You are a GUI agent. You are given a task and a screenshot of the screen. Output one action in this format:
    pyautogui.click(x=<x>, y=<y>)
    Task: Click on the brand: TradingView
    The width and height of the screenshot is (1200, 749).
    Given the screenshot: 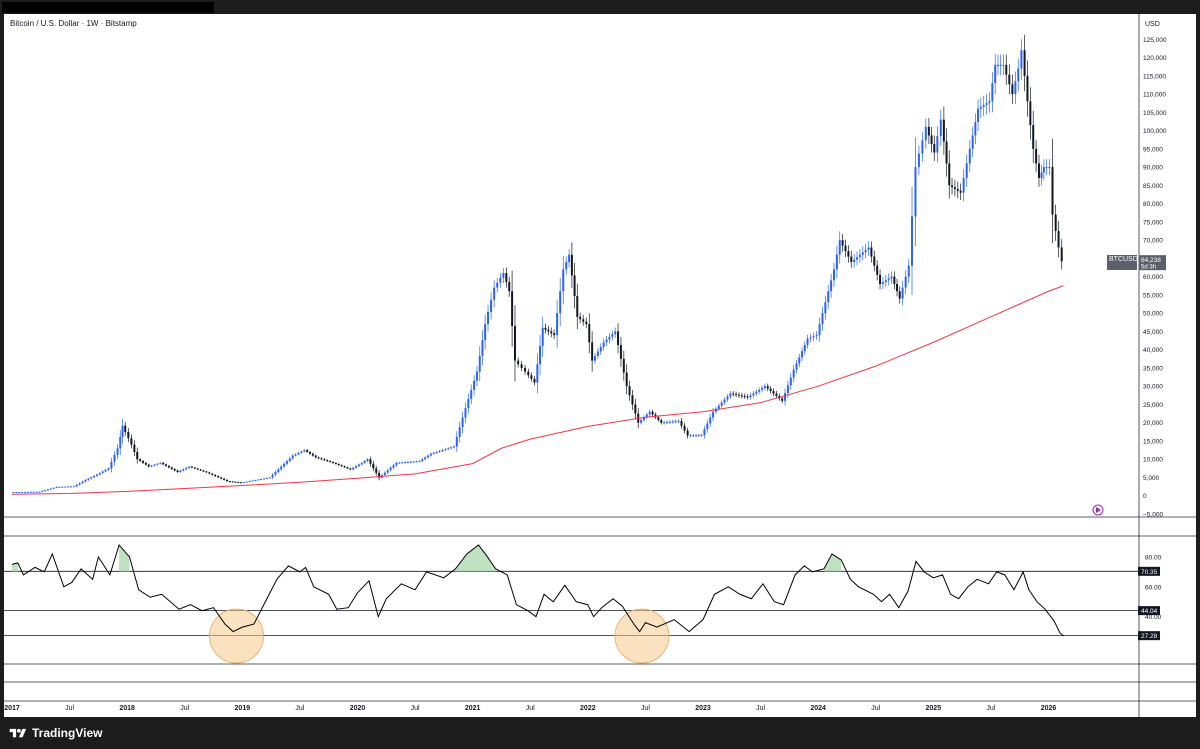 What is the action you would take?
    pyautogui.click(x=55, y=733)
    